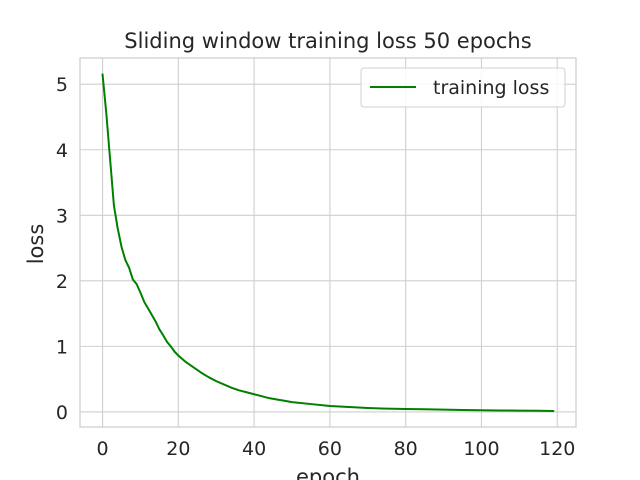  Describe the element at coordinates (102, 449) in the screenshot. I see `x-tick-label: 0` at that location.